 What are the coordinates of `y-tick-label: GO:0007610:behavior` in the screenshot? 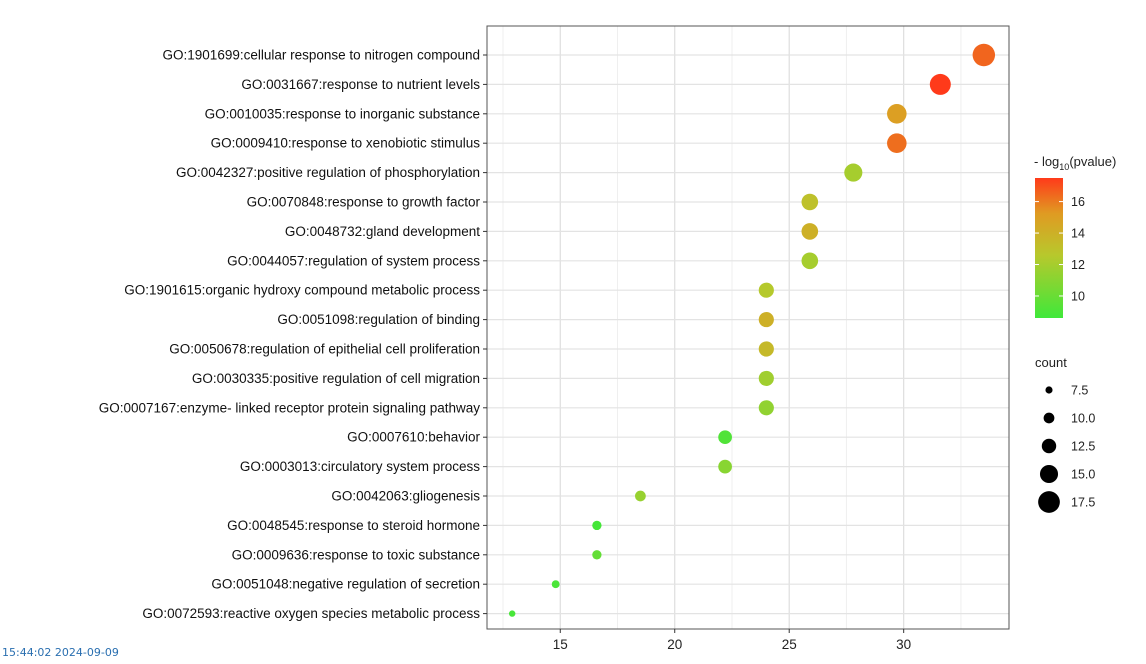 It's located at (413, 437).